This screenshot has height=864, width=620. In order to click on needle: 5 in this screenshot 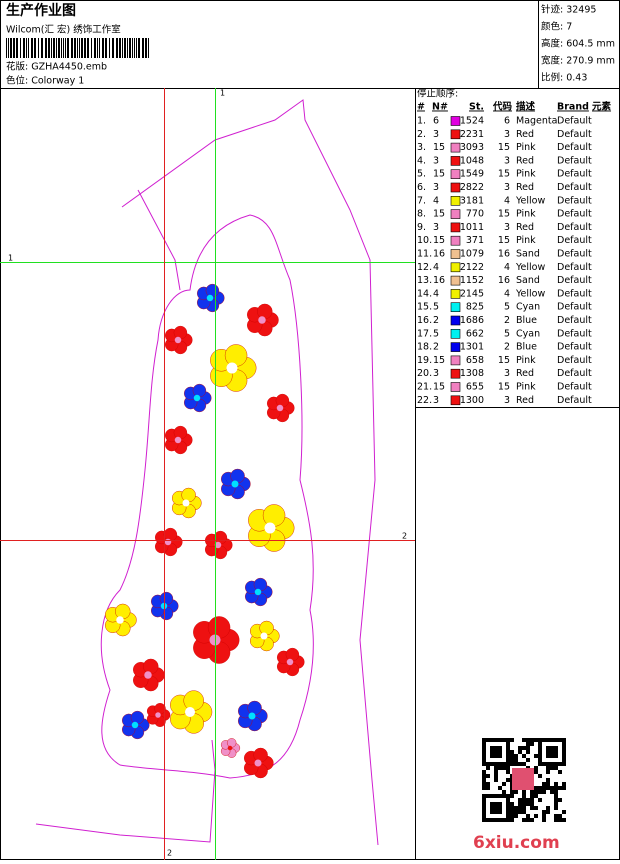, I will do `click(436, 333)`.